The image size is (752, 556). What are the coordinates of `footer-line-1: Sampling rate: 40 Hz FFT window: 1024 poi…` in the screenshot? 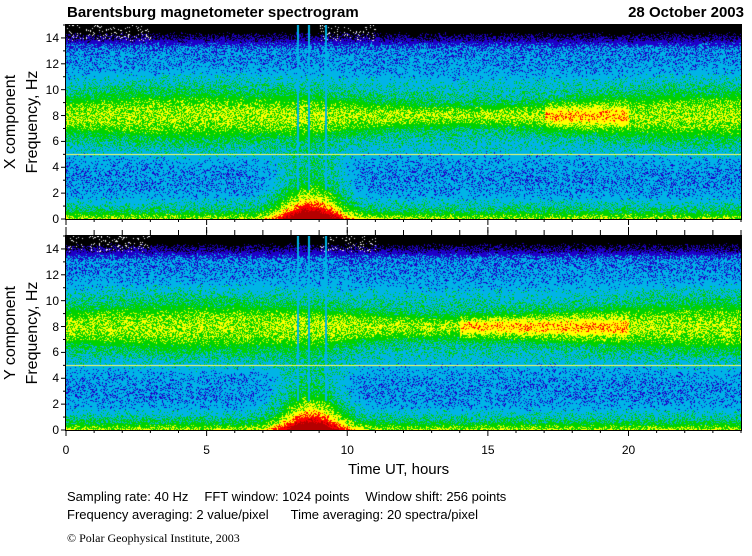 It's located at (286, 496).